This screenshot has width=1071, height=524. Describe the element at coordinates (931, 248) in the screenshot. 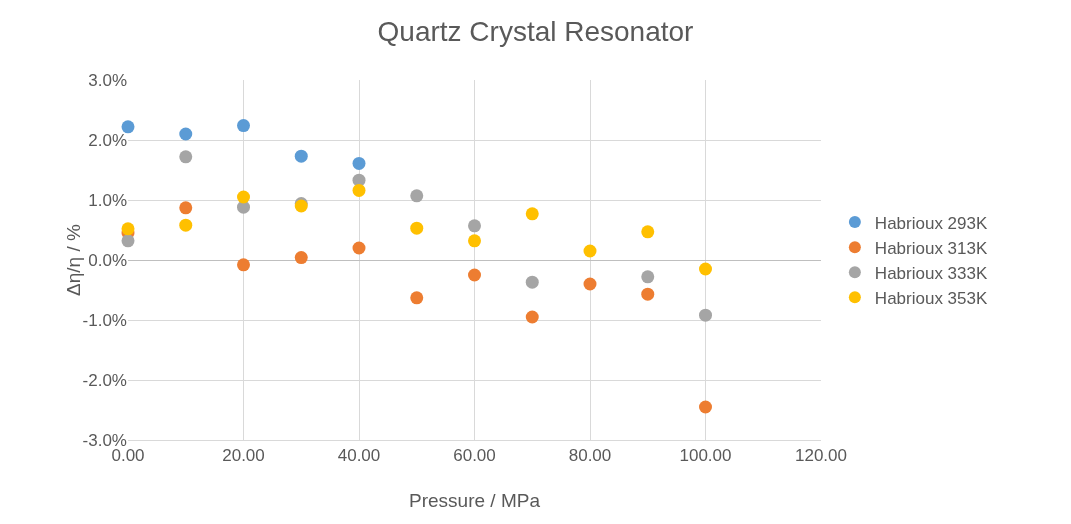

I see `legend-label: Habrioux 313K` at that location.